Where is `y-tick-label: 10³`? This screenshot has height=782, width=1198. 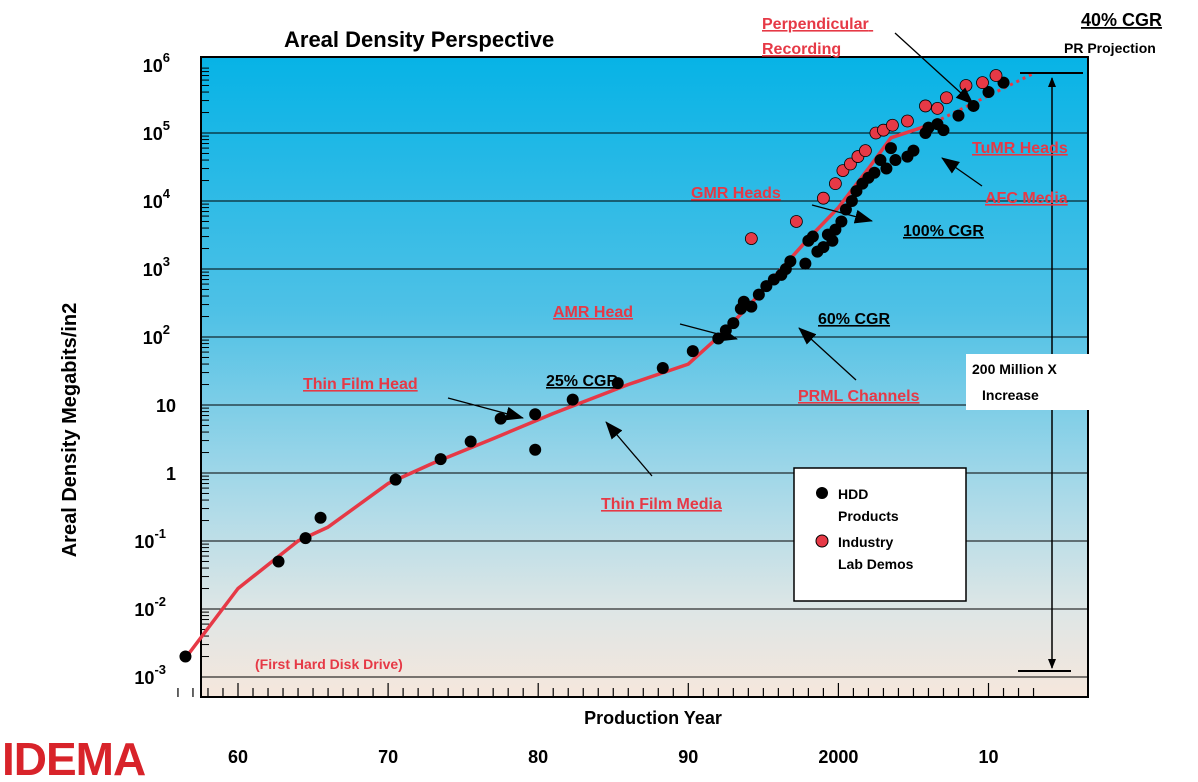 y-tick-label: 10³ is located at coordinates (156, 267).